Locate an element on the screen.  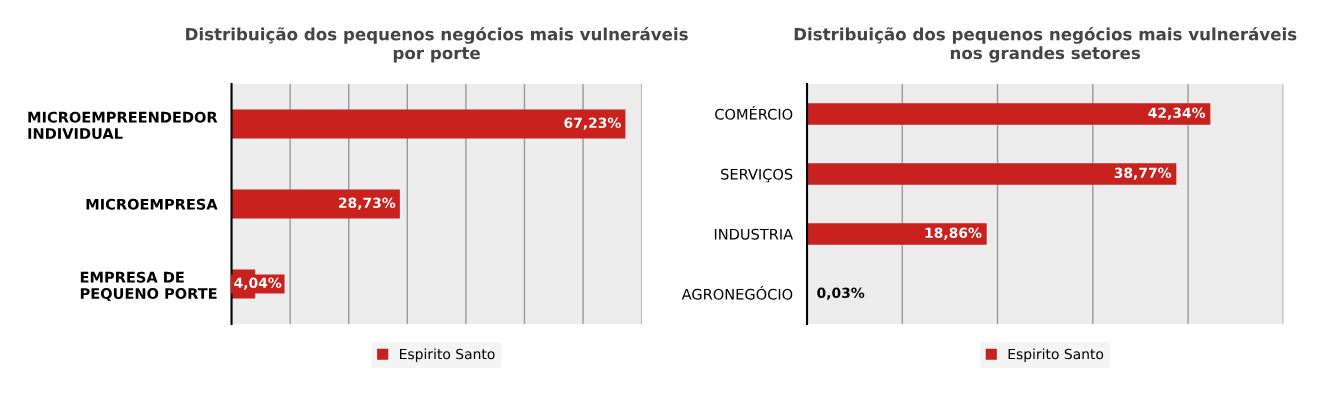
y-tick-label: INDUSTRIA is located at coordinates (754, 234).